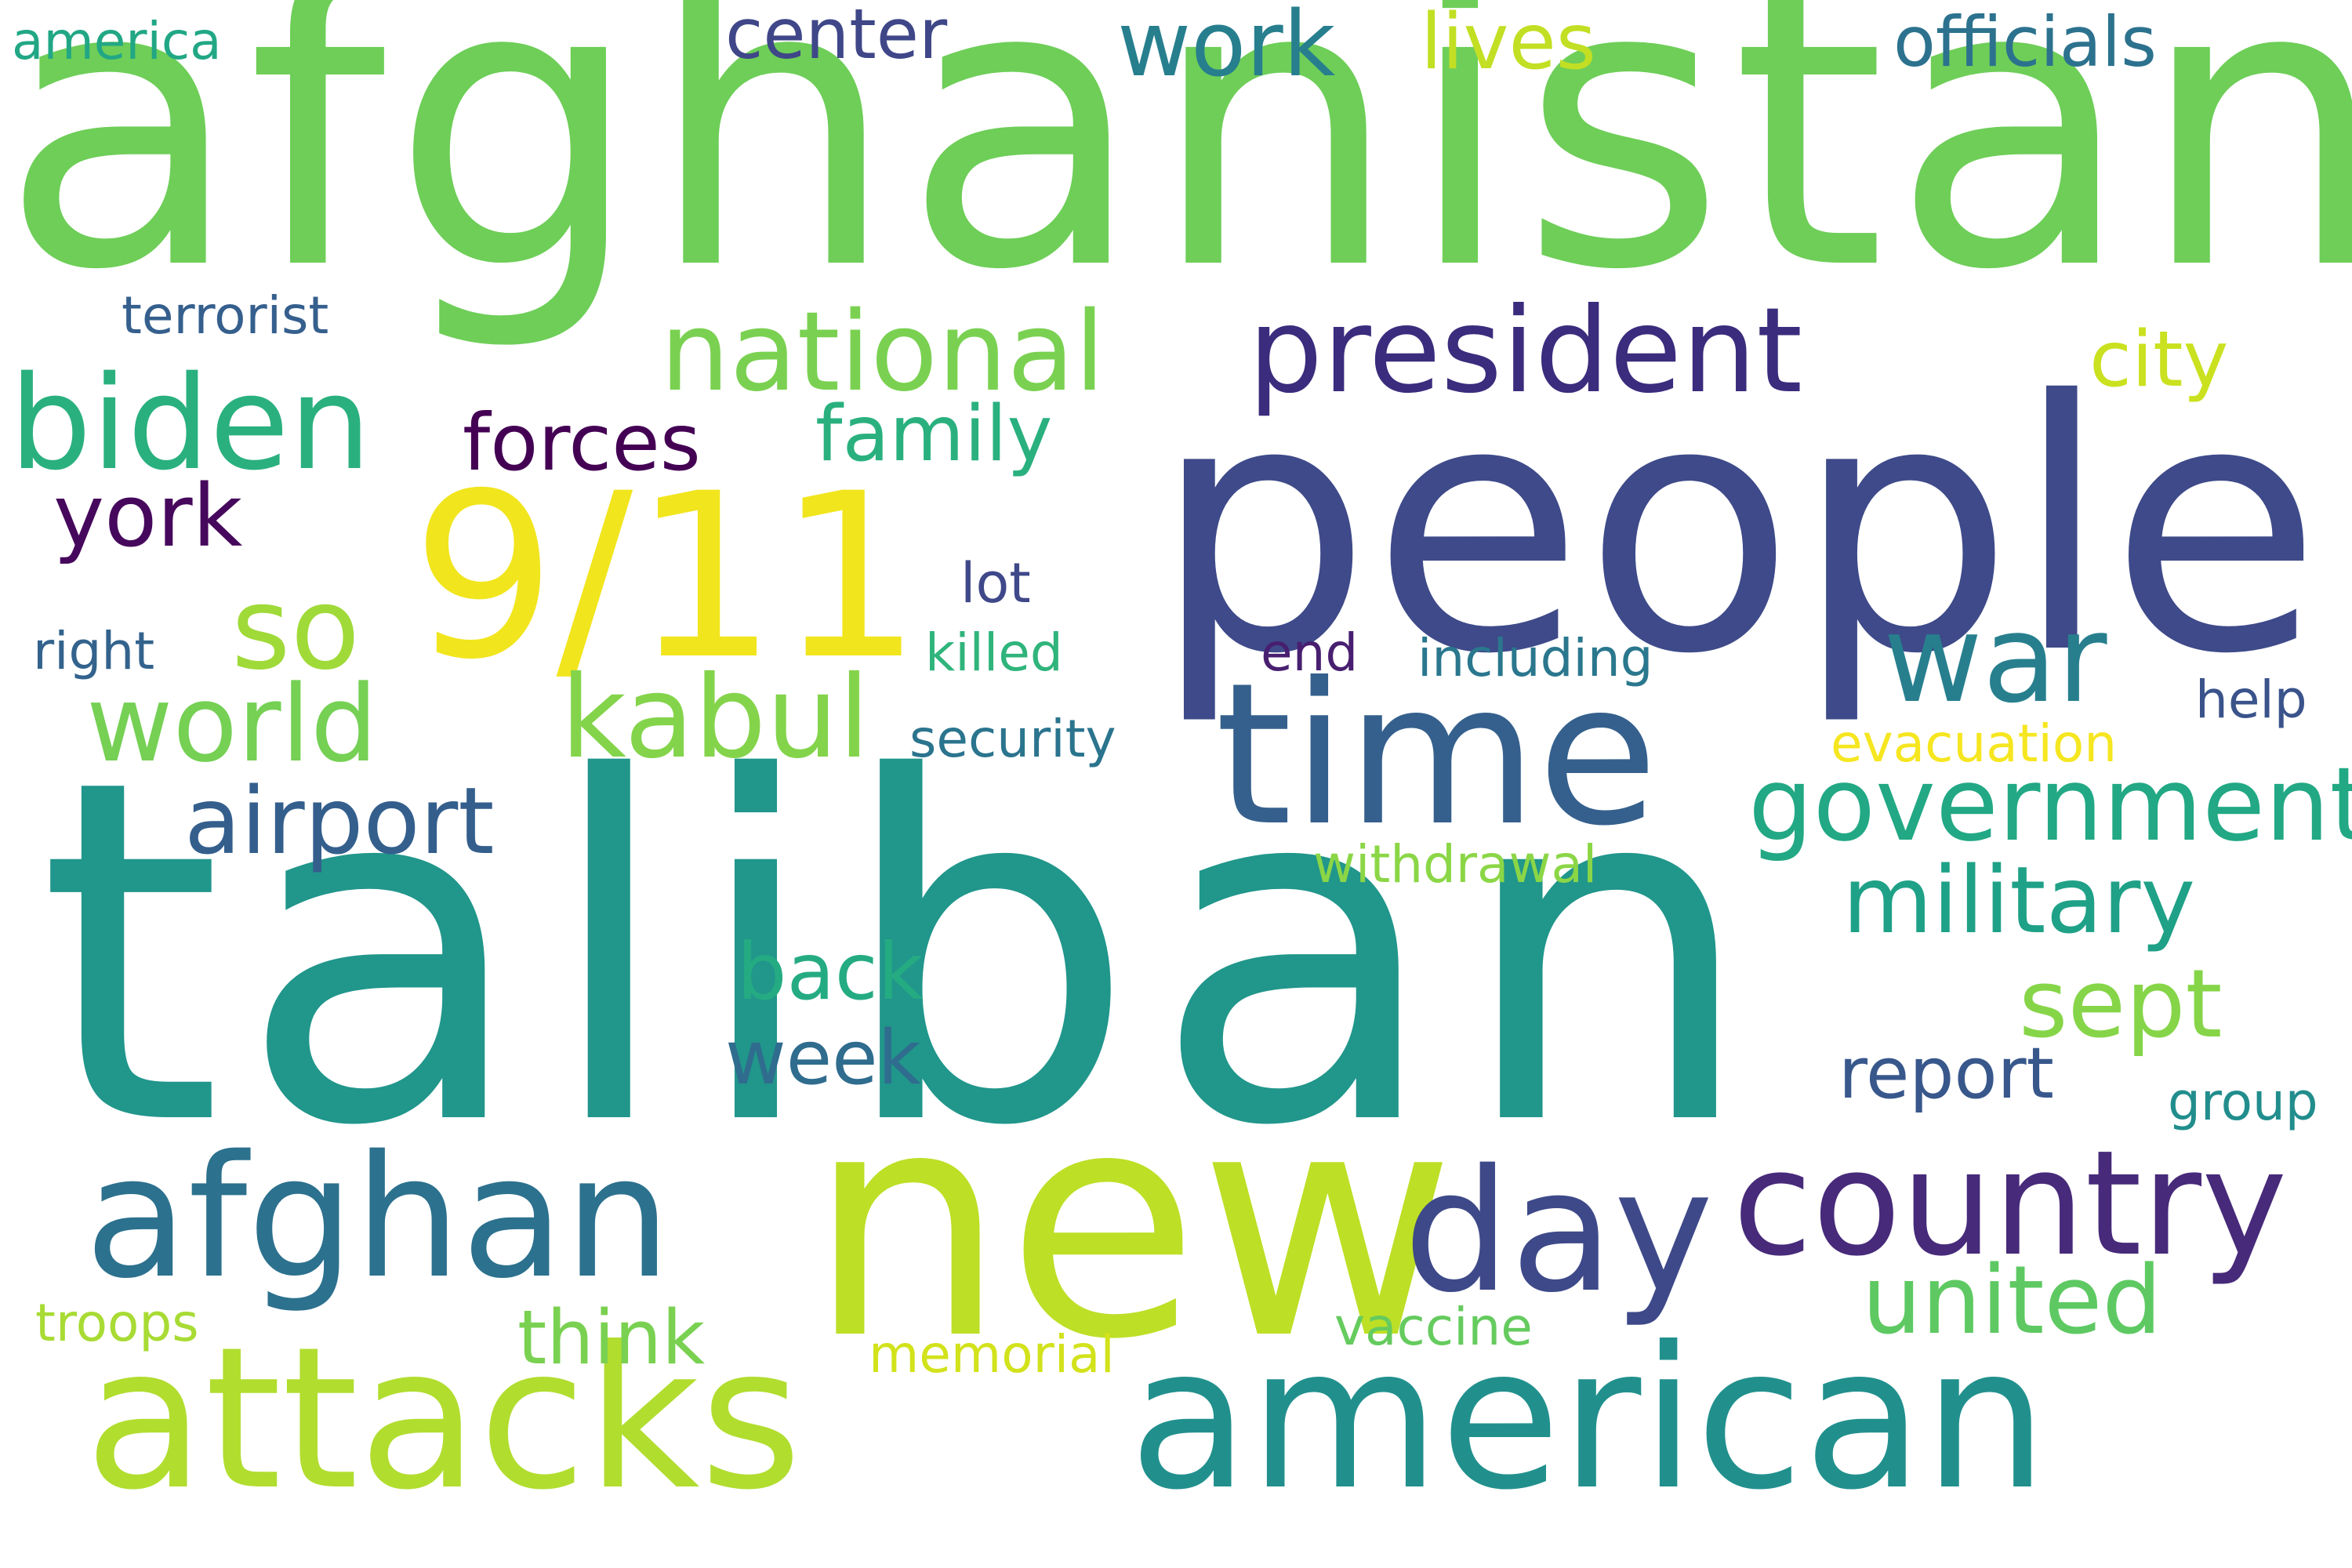 Image resolution: width=2352 pixels, height=1568 pixels. What do you see at coordinates (443, 1419) in the screenshot?
I see `word-attacks: attacks` at bounding box center [443, 1419].